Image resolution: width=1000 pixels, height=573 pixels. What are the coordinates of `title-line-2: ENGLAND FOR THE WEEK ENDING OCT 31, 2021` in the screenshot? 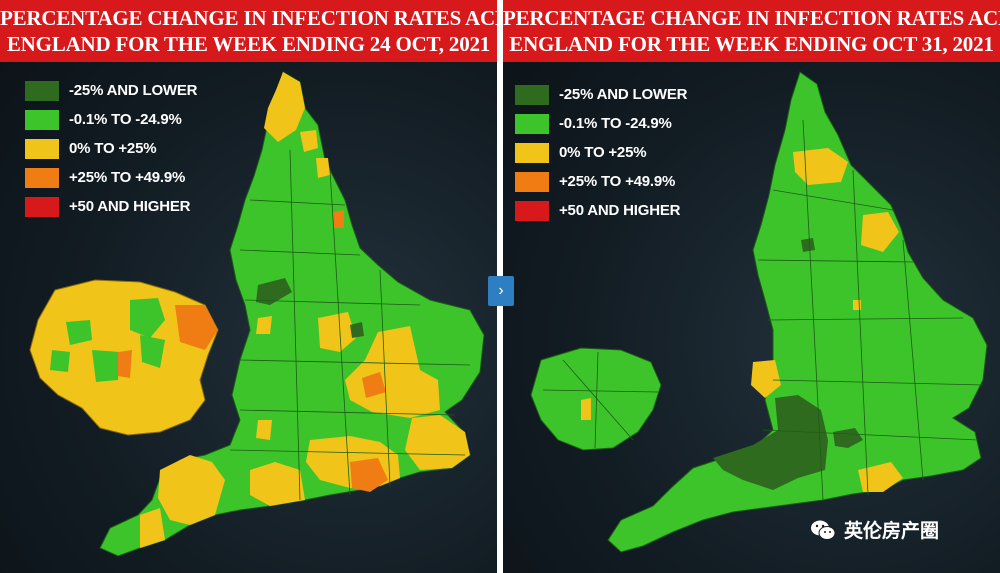 It's located at (751, 44).